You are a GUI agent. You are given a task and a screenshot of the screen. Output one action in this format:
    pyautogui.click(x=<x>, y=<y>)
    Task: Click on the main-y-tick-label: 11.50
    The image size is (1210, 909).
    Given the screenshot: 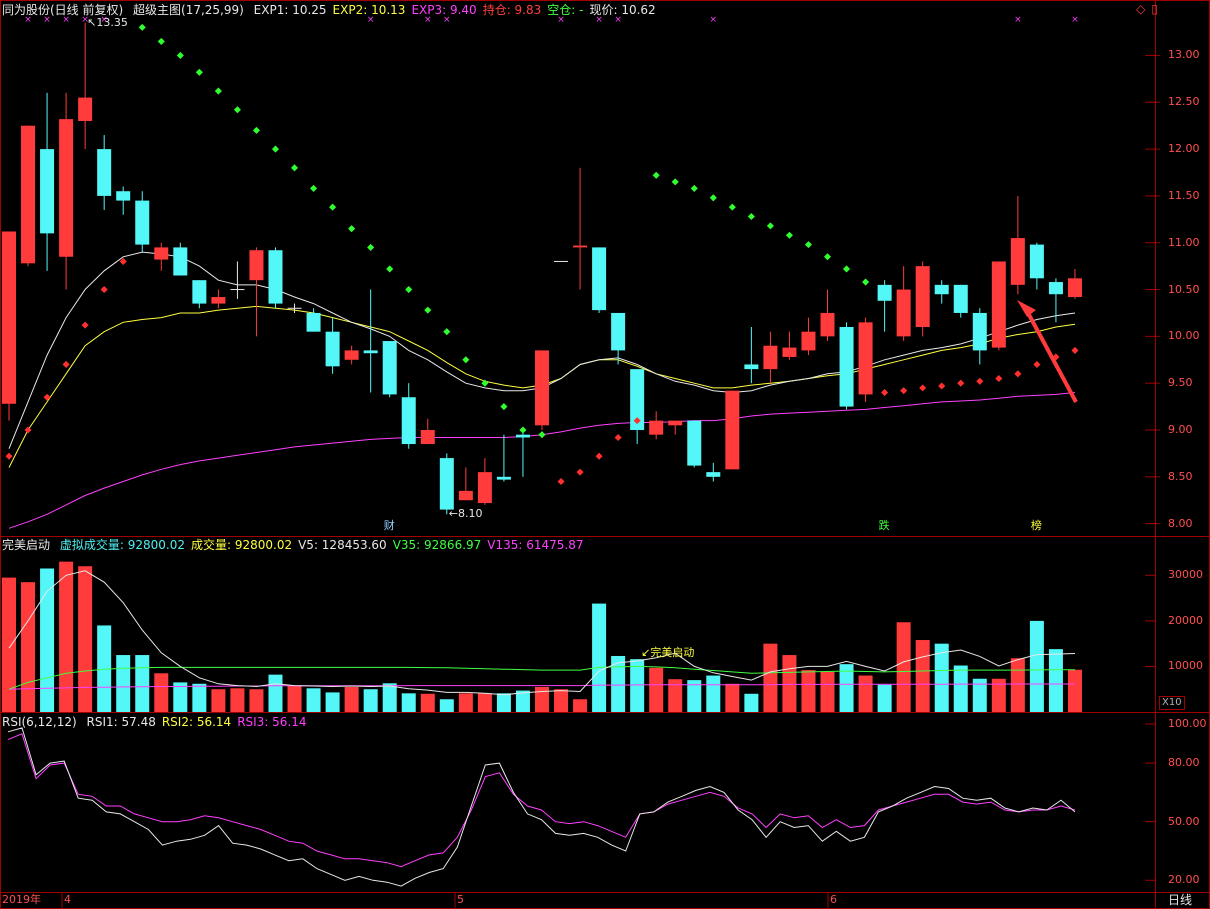 What is the action you would take?
    pyautogui.click(x=1184, y=195)
    